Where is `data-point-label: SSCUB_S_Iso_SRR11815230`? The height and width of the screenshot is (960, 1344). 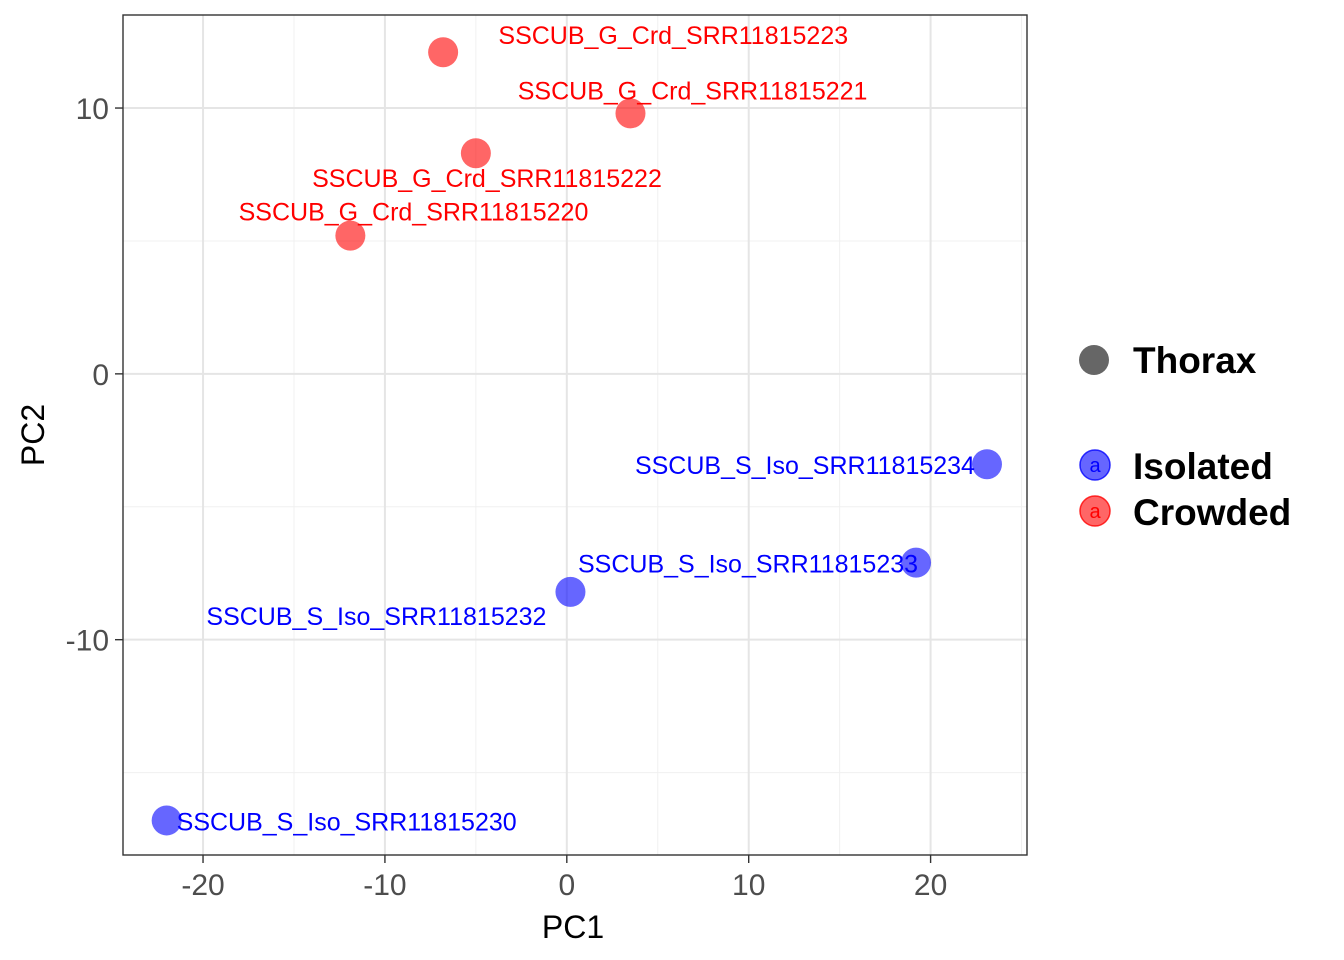
data-point-label: SSCUB_S_Iso_SRR11815230 is located at coordinates (347, 822).